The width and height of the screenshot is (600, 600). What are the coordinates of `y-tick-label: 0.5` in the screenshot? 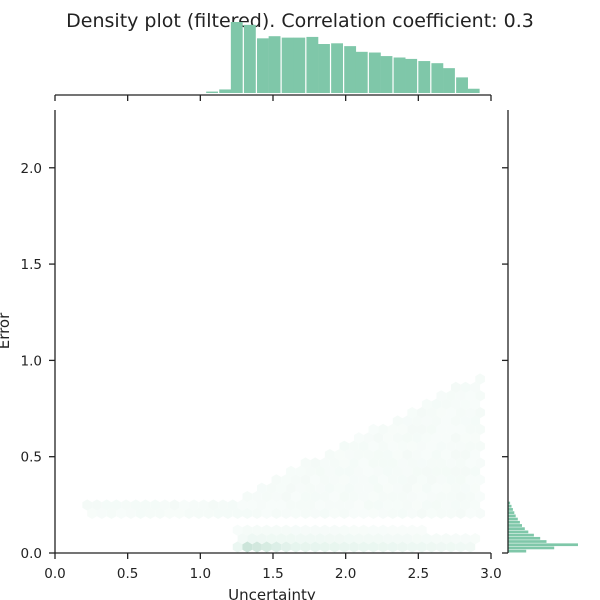 It's located at (31, 458).